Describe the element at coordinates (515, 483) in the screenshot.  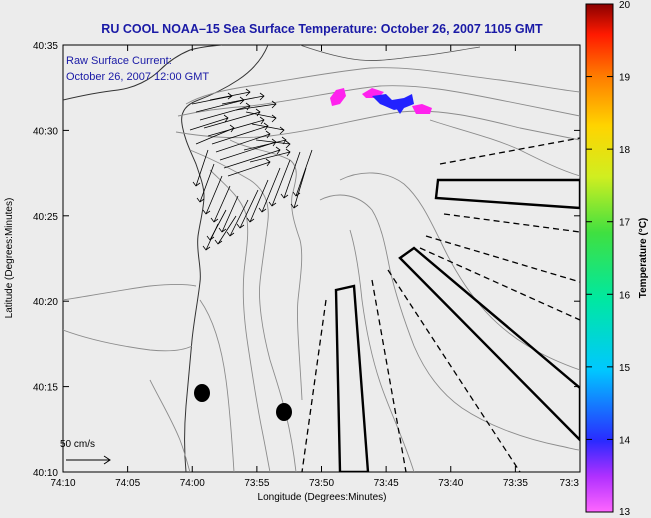
I see `x-tick-label: 73:35` at that location.